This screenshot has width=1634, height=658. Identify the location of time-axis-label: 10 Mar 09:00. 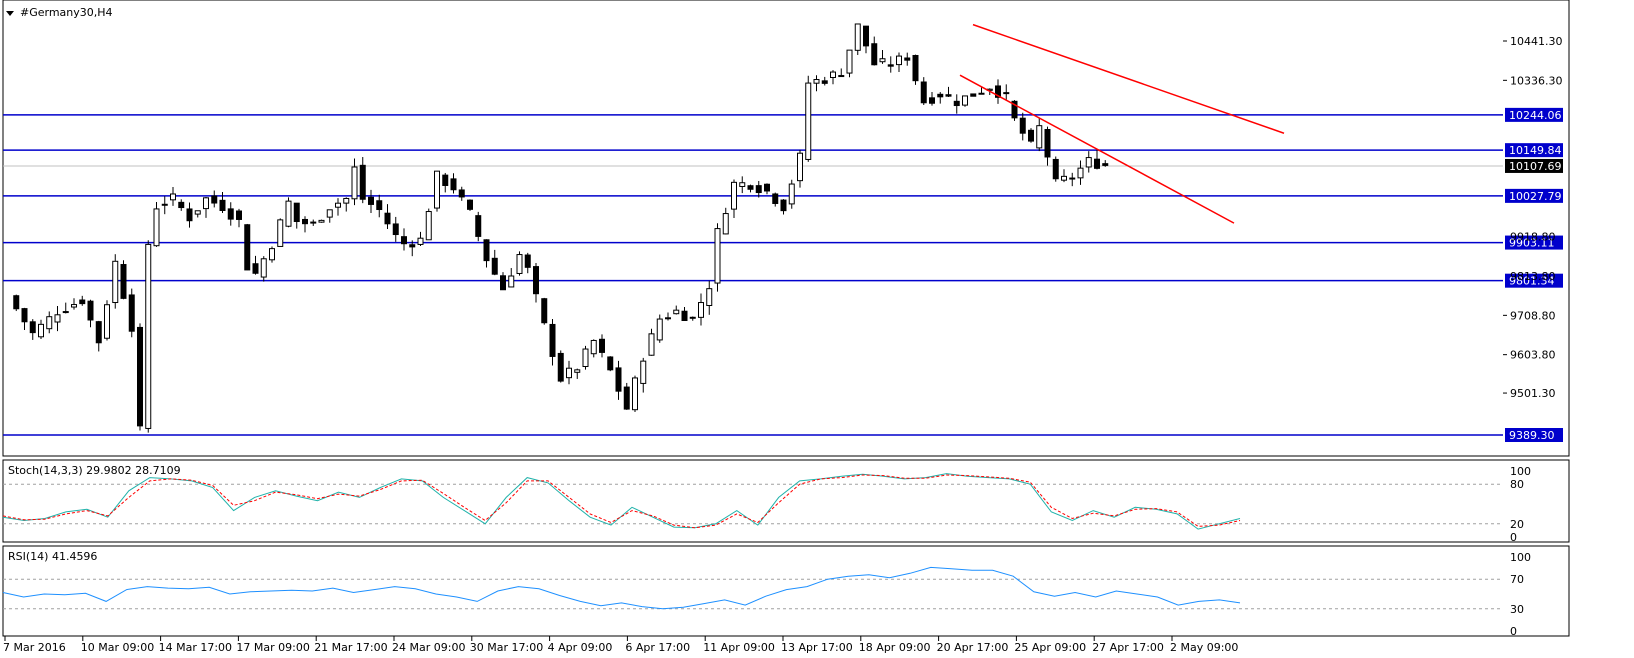
(117, 647).